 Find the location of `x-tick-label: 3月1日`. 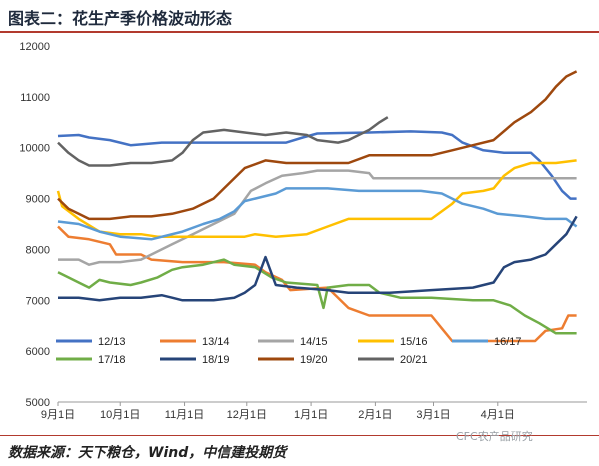

x-tick-label: 3月1日 is located at coordinates (433, 415).